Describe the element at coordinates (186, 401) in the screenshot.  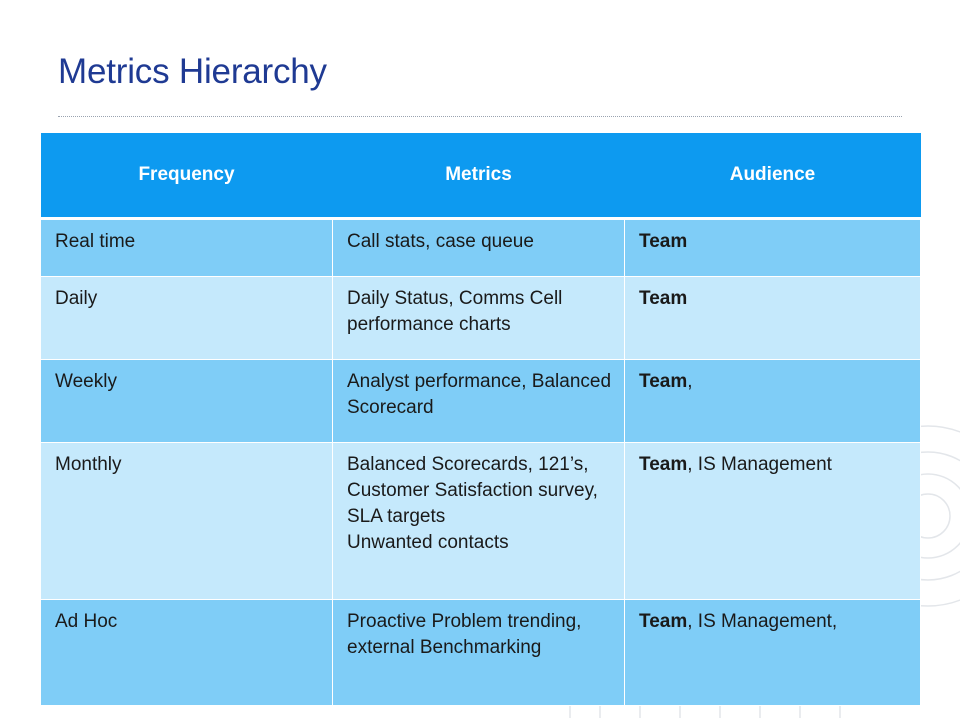
I see `frequency-cell: Weekly` at that location.